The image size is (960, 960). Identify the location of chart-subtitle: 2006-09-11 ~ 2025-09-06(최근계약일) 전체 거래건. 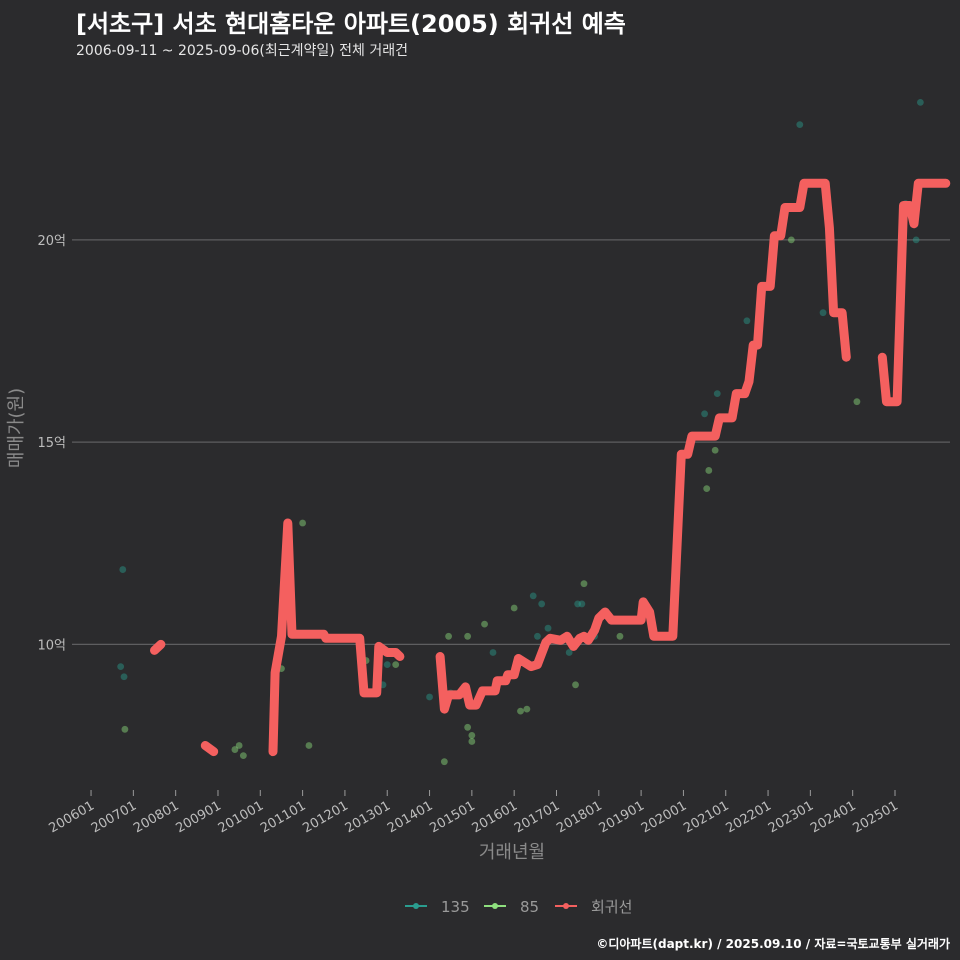
(242, 51).